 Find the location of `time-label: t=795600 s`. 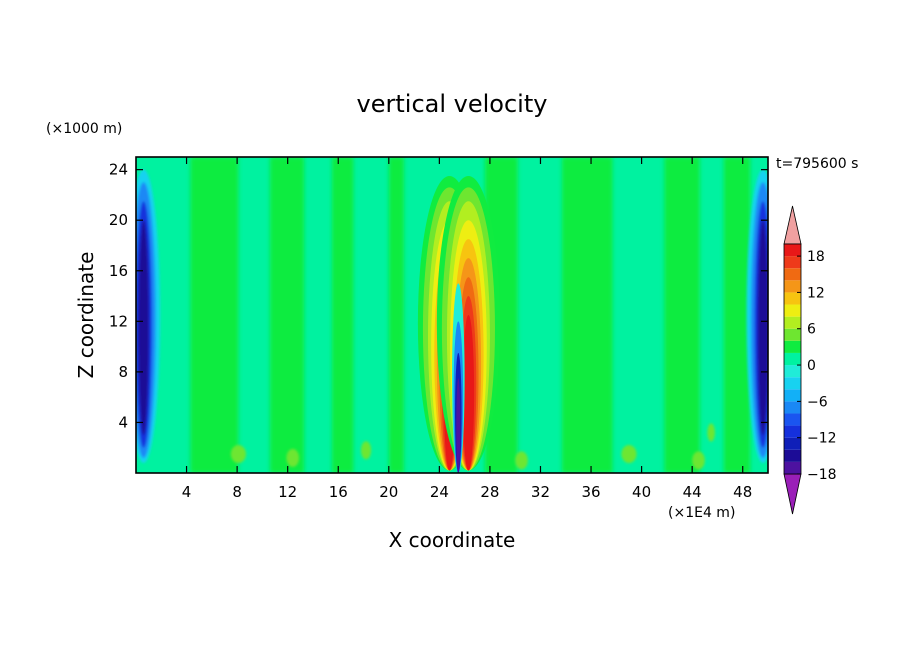

time-label: t=795600 s is located at coordinates (817, 164).